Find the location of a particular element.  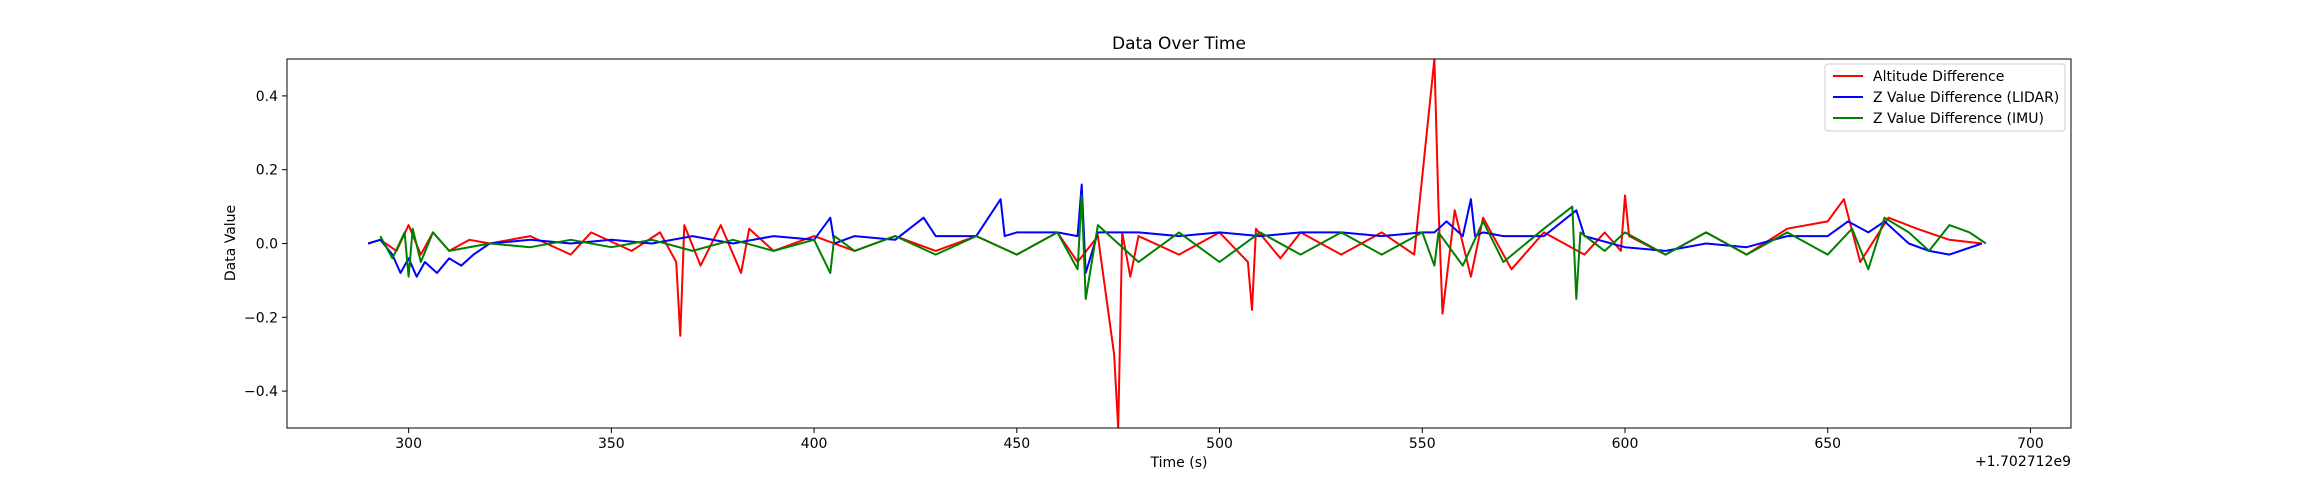

x-tick-label: 650 is located at coordinates (1827, 444).